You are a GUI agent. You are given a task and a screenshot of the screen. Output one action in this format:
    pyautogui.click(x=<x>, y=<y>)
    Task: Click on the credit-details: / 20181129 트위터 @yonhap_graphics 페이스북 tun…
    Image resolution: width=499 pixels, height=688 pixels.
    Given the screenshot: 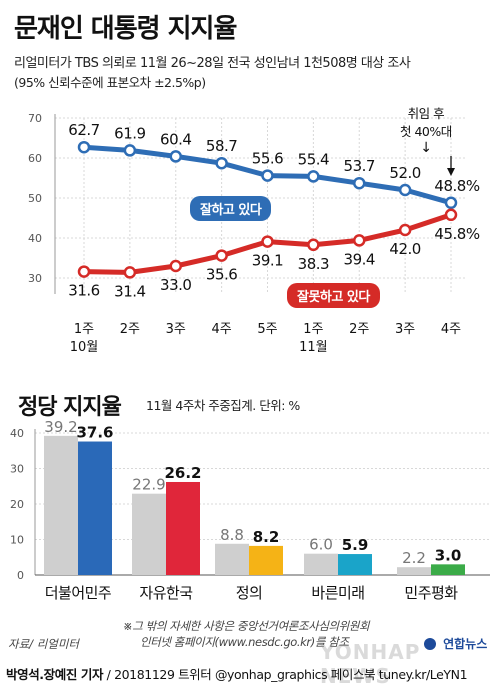 What is the action you would take?
    pyautogui.click(x=285, y=674)
    